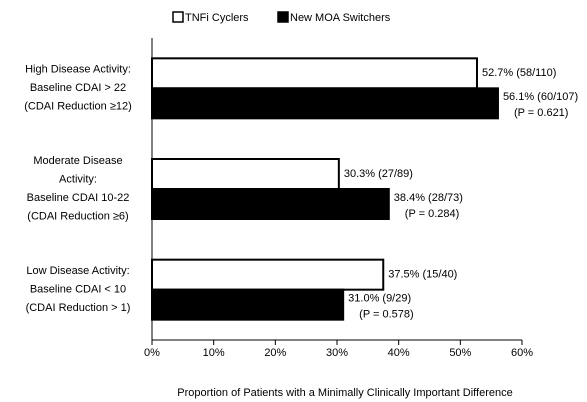 The image size is (587, 402). What do you see at coordinates (519, 73) in the screenshot?
I see `value-label: 52.7% (58/110)` at bounding box center [519, 73].